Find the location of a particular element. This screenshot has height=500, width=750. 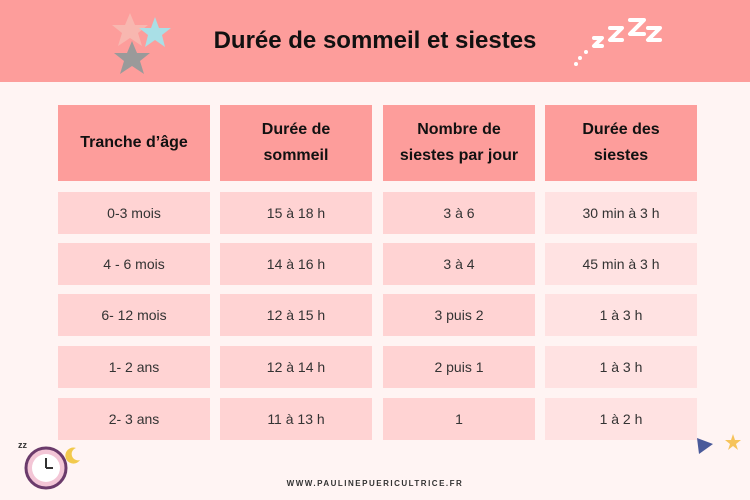

table-cell: 1- 2 ans is located at coordinates (134, 367).